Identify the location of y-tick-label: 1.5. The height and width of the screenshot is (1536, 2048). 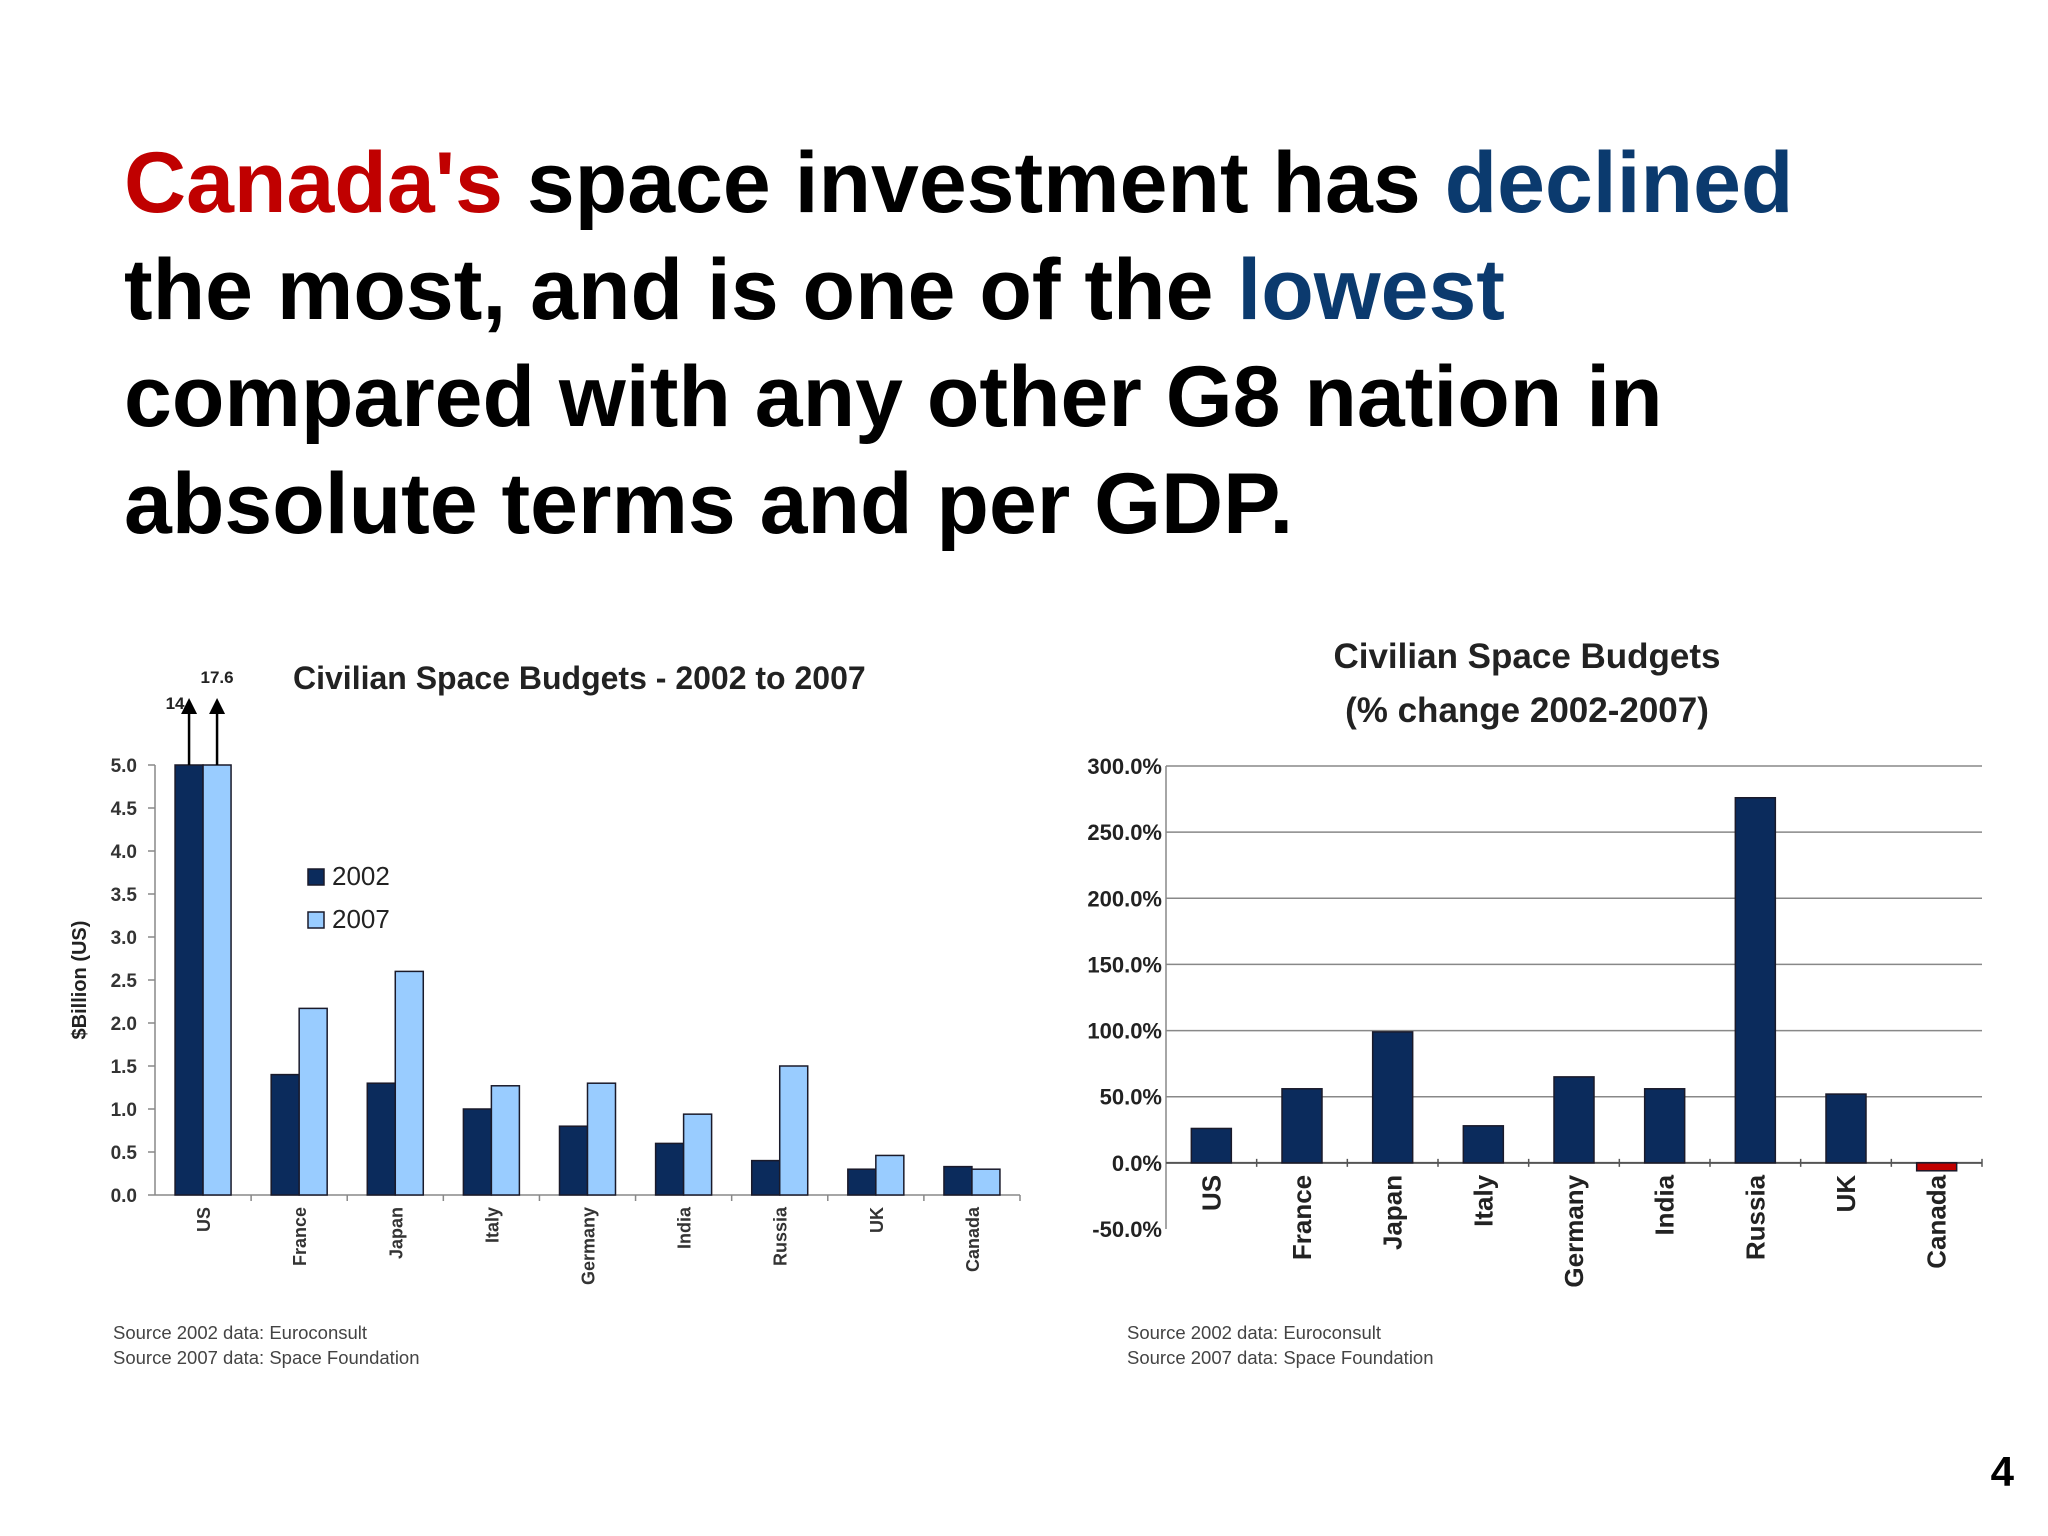
(124, 1067).